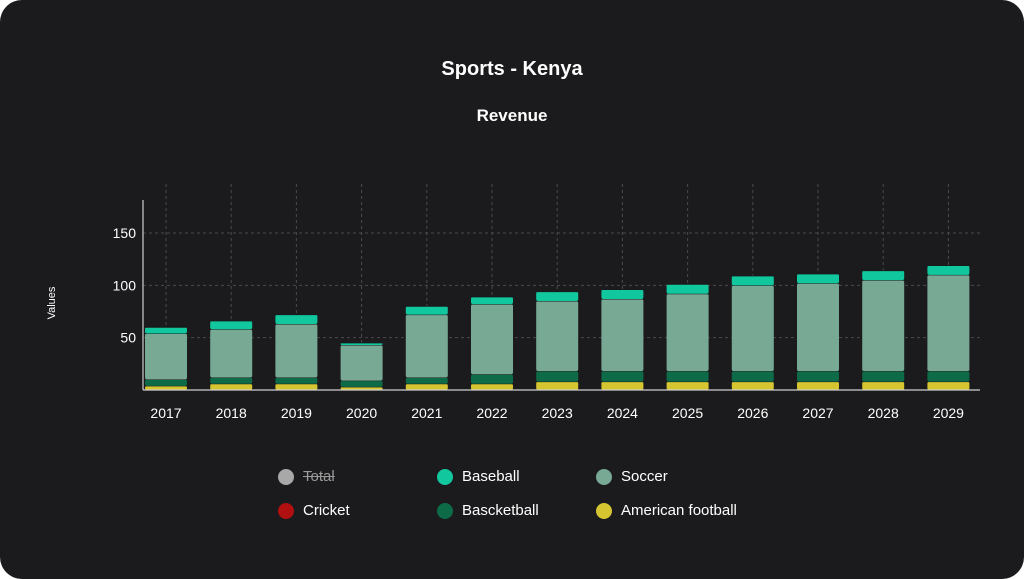 The width and height of the screenshot is (1024, 579). What do you see at coordinates (948, 413) in the screenshot?
I see `x-tick-label: 2029` at bounding box center [948, 413].